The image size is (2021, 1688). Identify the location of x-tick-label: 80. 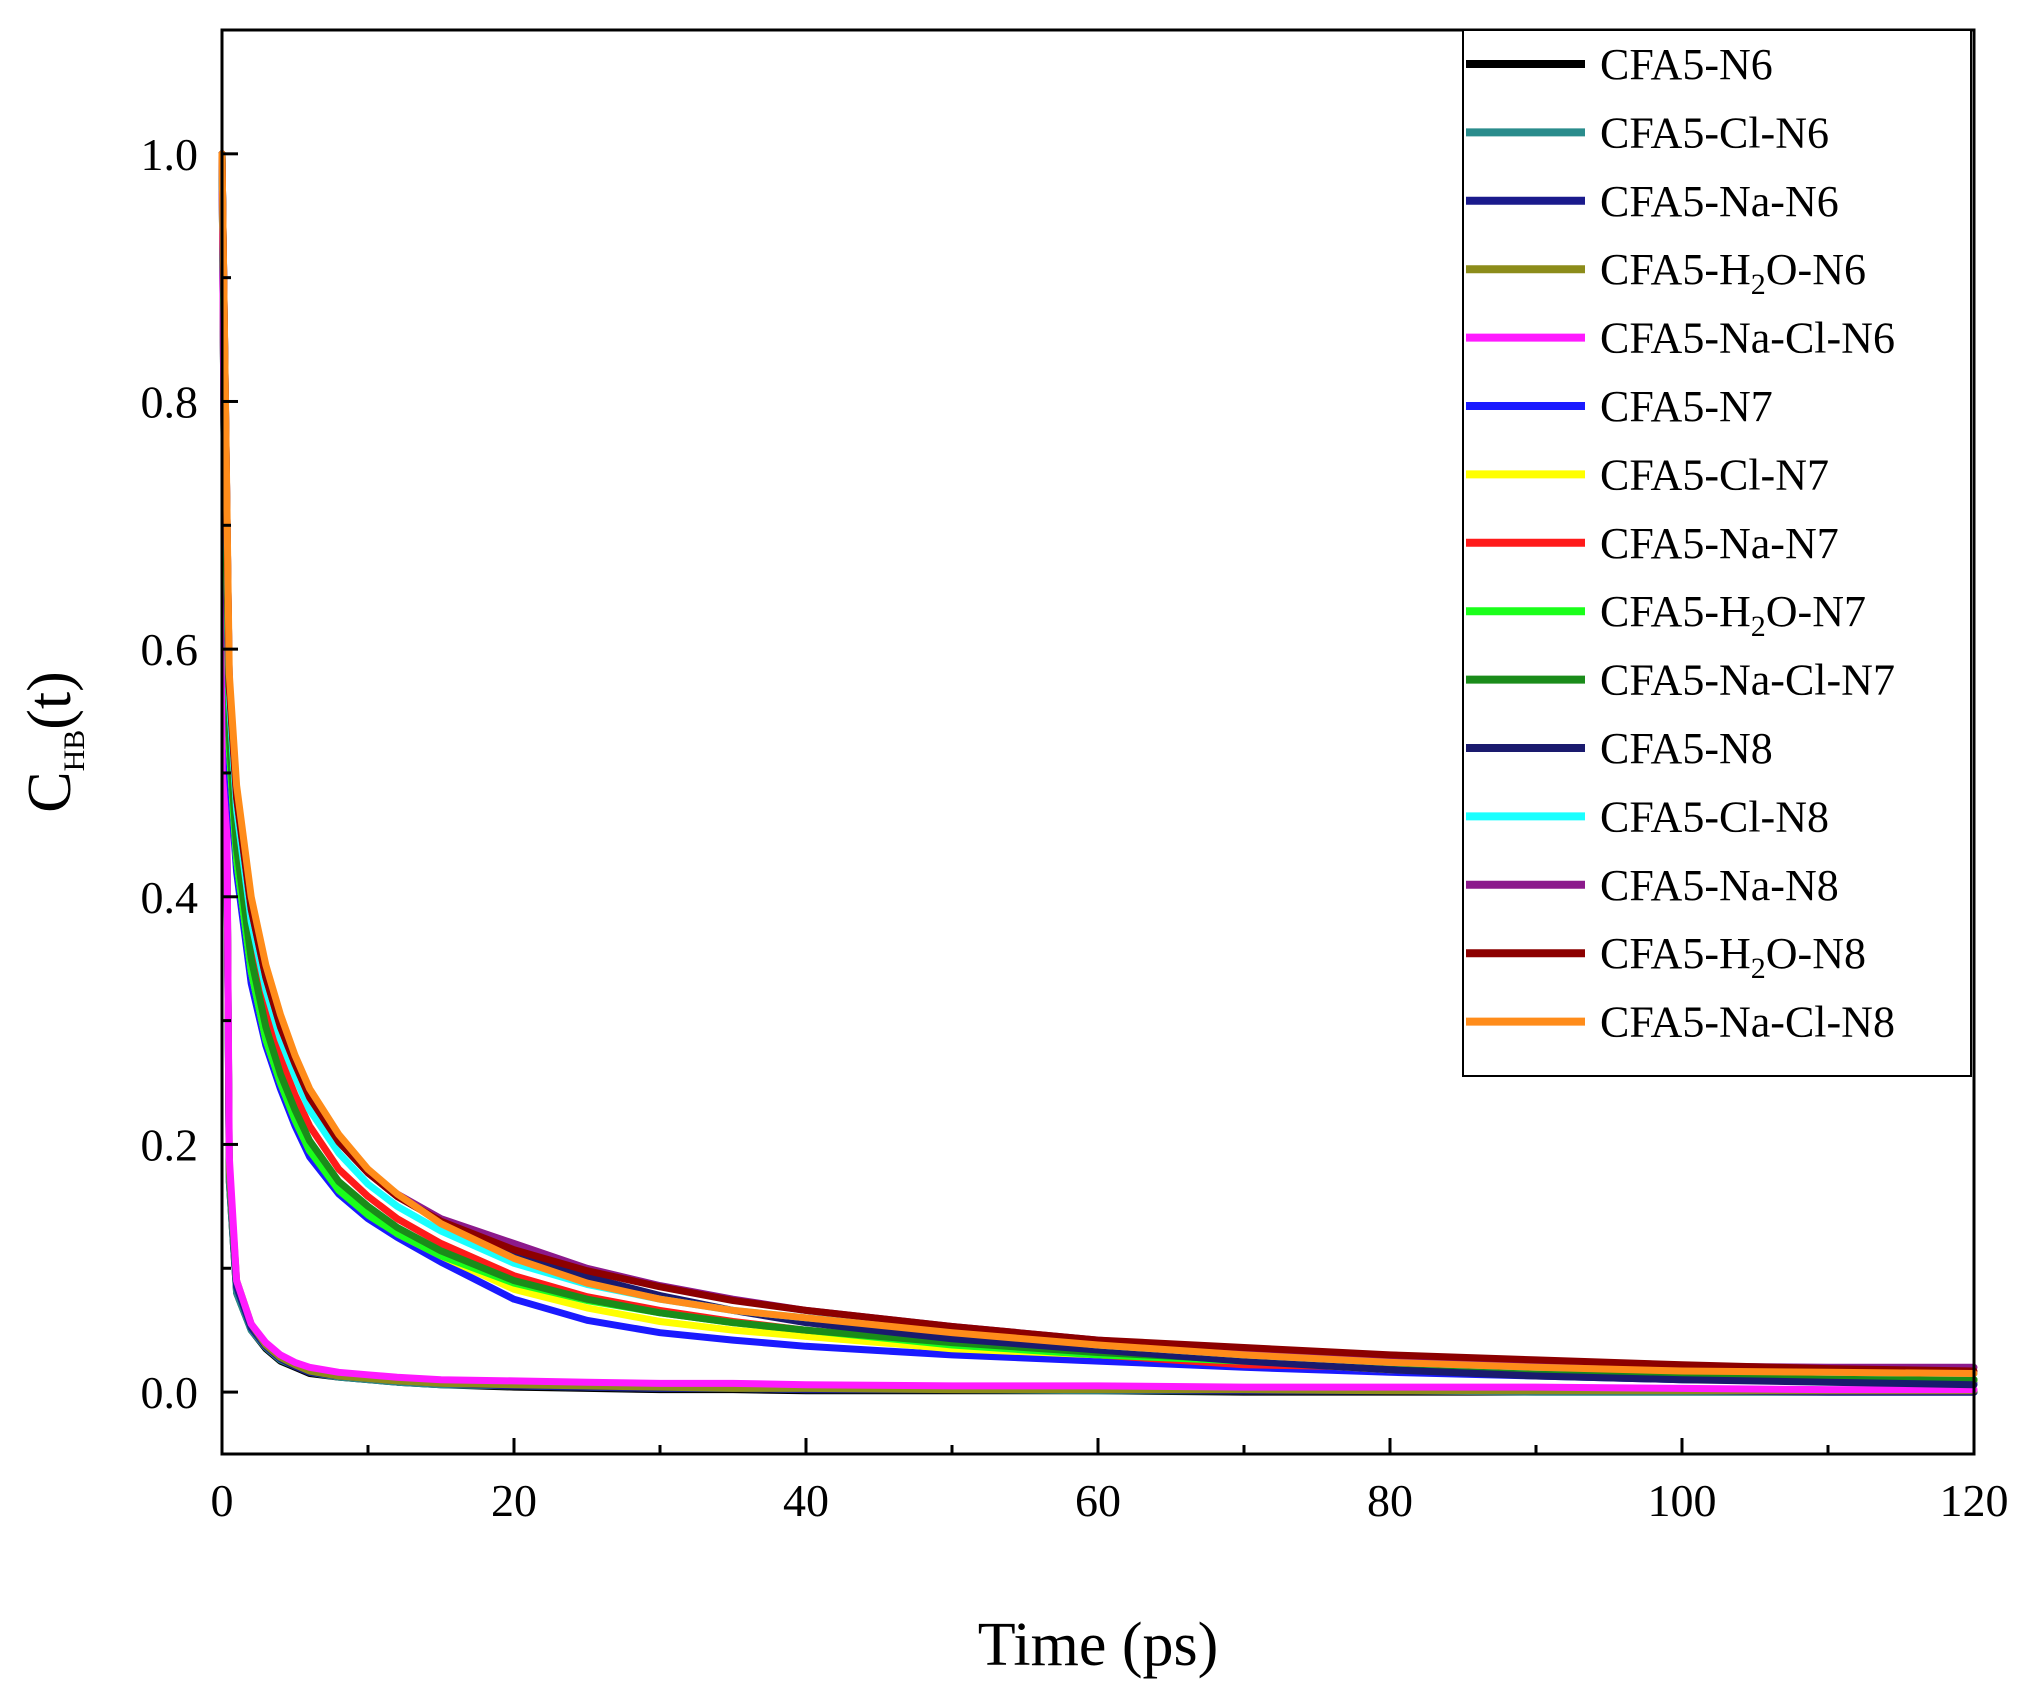
(1390, 1500).